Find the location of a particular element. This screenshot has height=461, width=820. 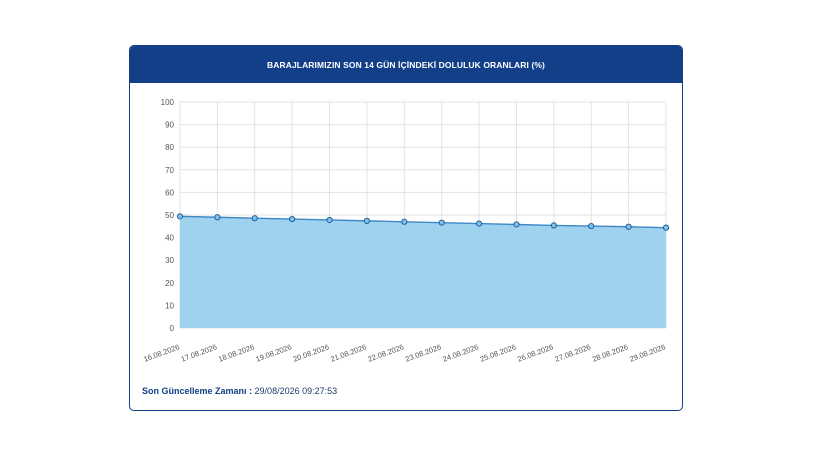

x-tick-label: 20.08.2026 is located at coordinates (311, 352).